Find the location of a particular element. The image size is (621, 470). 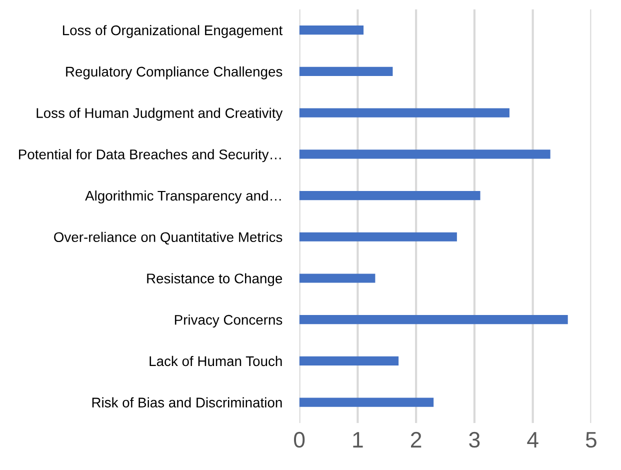

x-tick-label: 3 is located at coordinates (474, 440).